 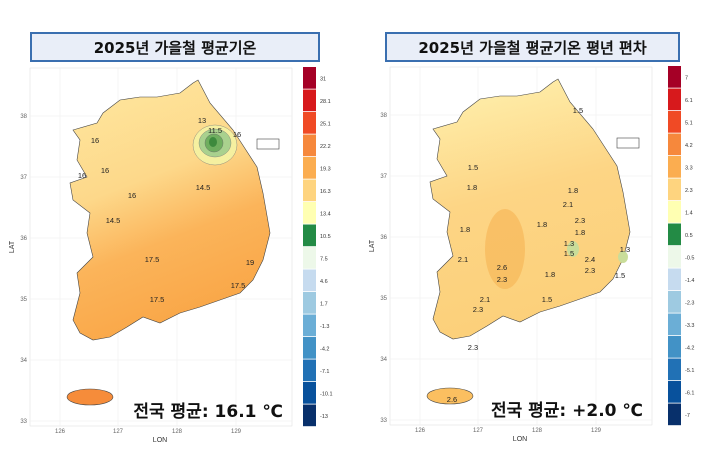 What do you see at coordinates (325, 214) in the screenshot?
I see `legend-label: 13.4` at bounding box center [325, 214].